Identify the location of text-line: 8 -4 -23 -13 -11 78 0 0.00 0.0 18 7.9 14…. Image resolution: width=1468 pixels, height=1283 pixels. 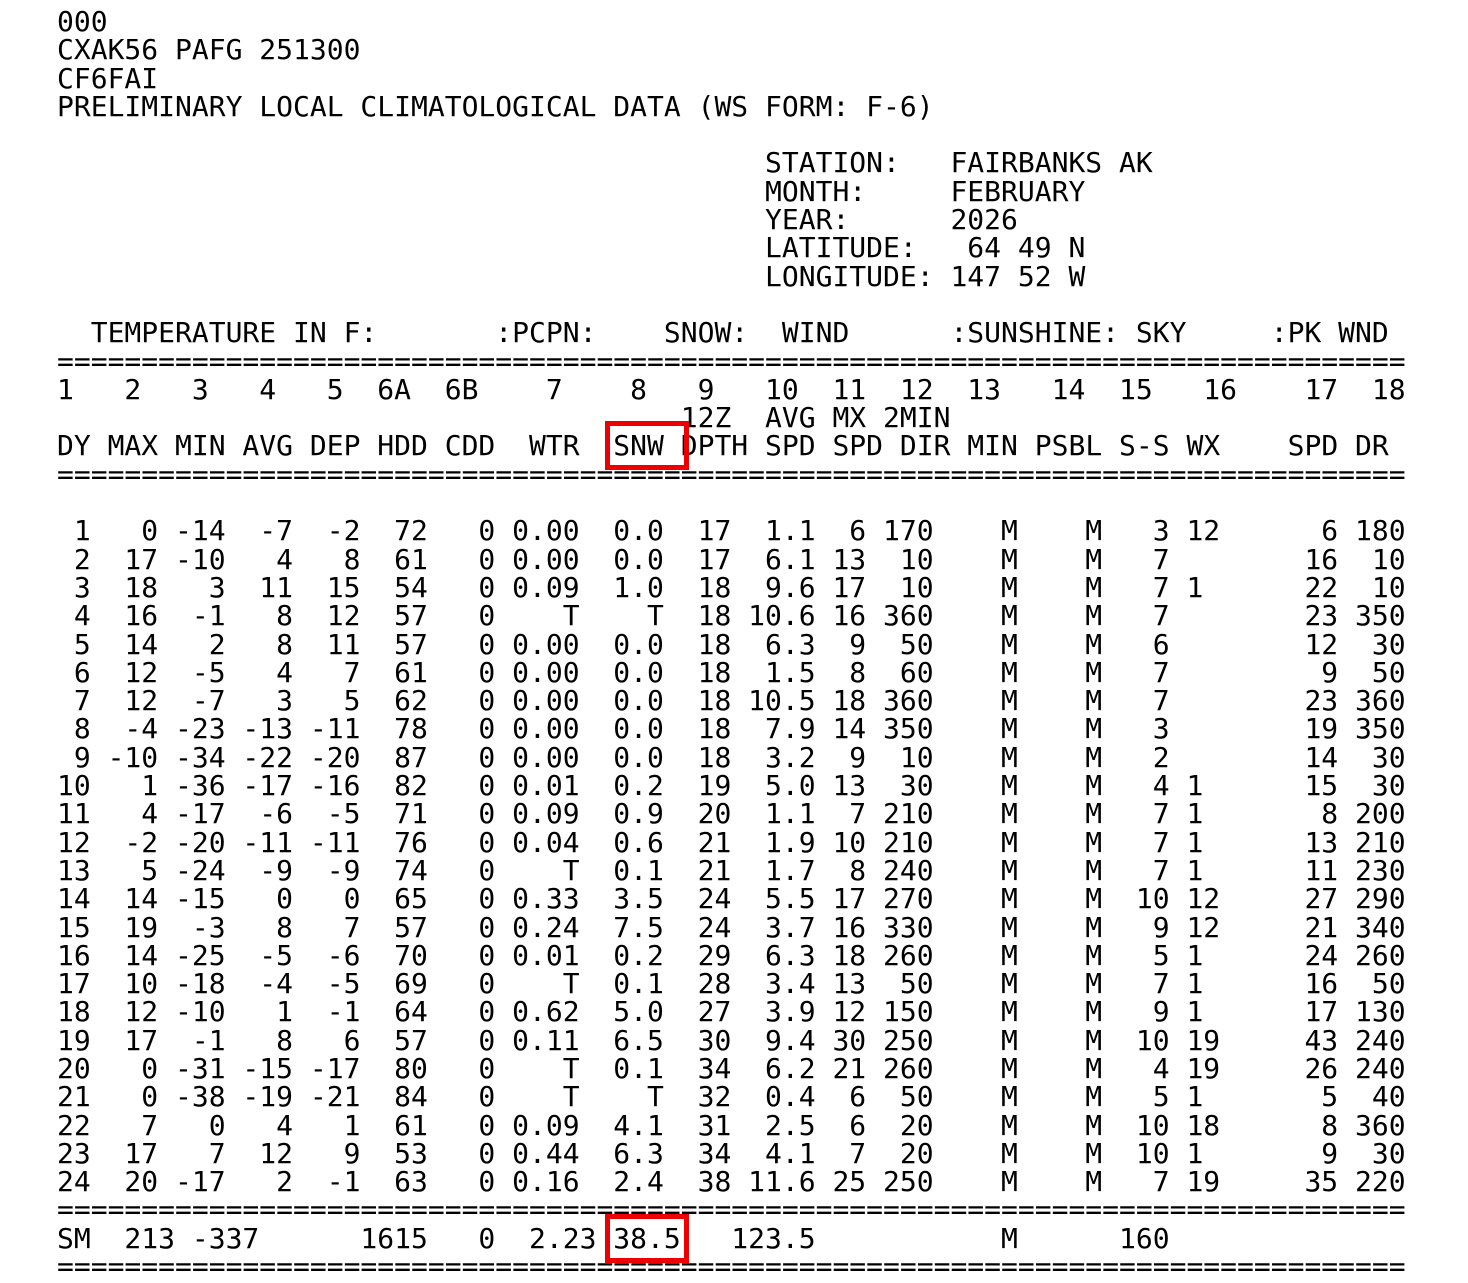
(731, 729).